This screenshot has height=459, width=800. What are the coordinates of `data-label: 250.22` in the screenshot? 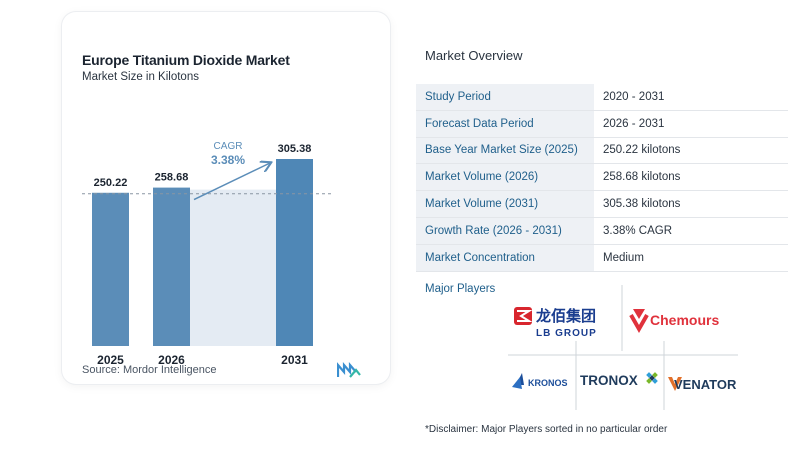 It's located at (111, 183).